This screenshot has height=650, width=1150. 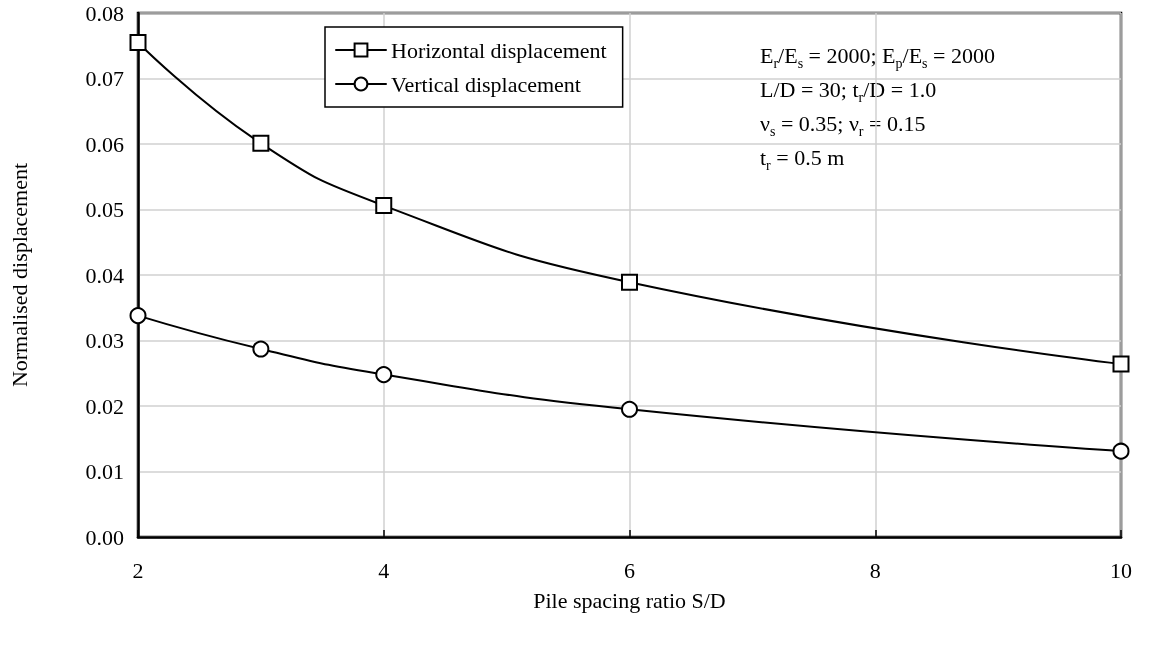 I want to click on y-tick-label: 0.04, so click(x=104, y=275).